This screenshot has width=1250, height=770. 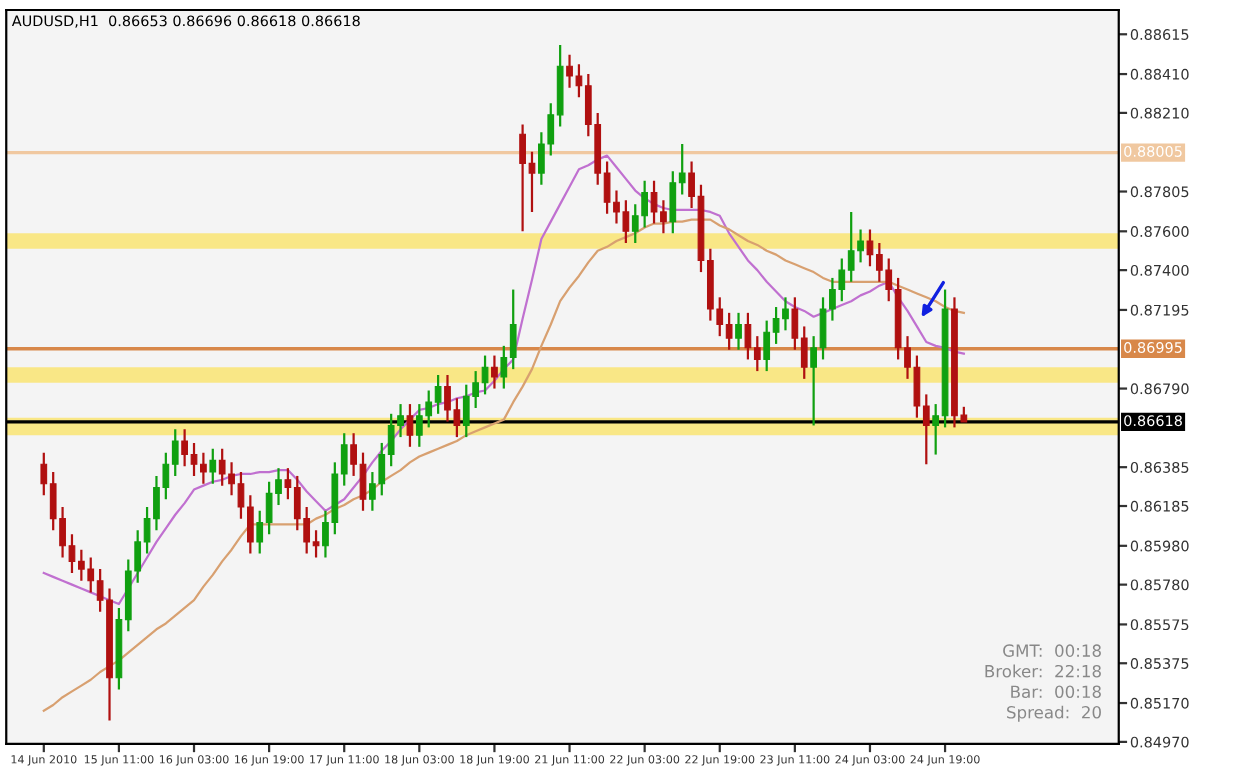 I want to click on text: GMT: 00:18, so click(x=1052, y=650).